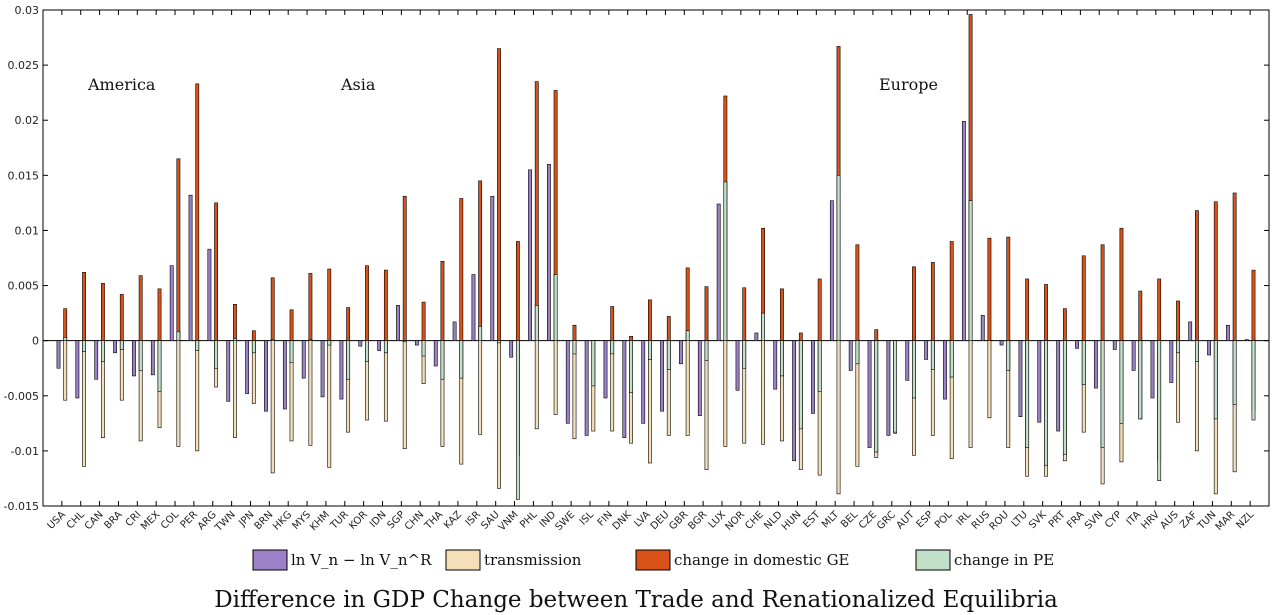 The image size is (1273, 615). What do you see at coordinates (27, 120) in the screenshot?
I see `y-tick-label: 0.02` at bounding box center [27, 120].